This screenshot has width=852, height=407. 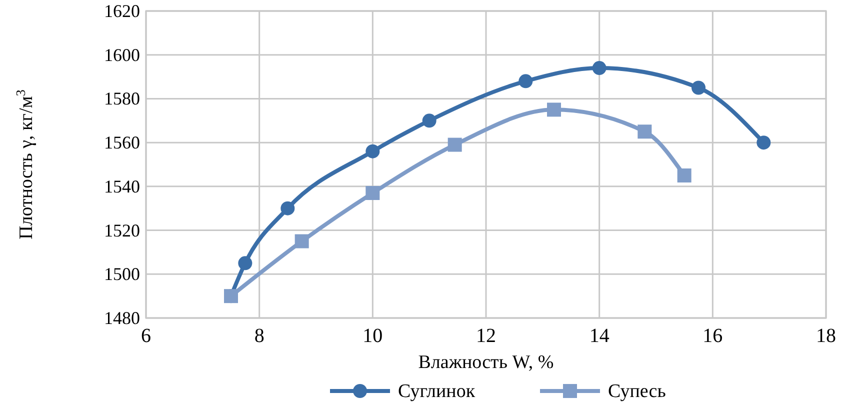 What do you see at coordinates (486, 336) in the screenshot?
I see `x-tick-label: 12` at bounding box center [486, 336].